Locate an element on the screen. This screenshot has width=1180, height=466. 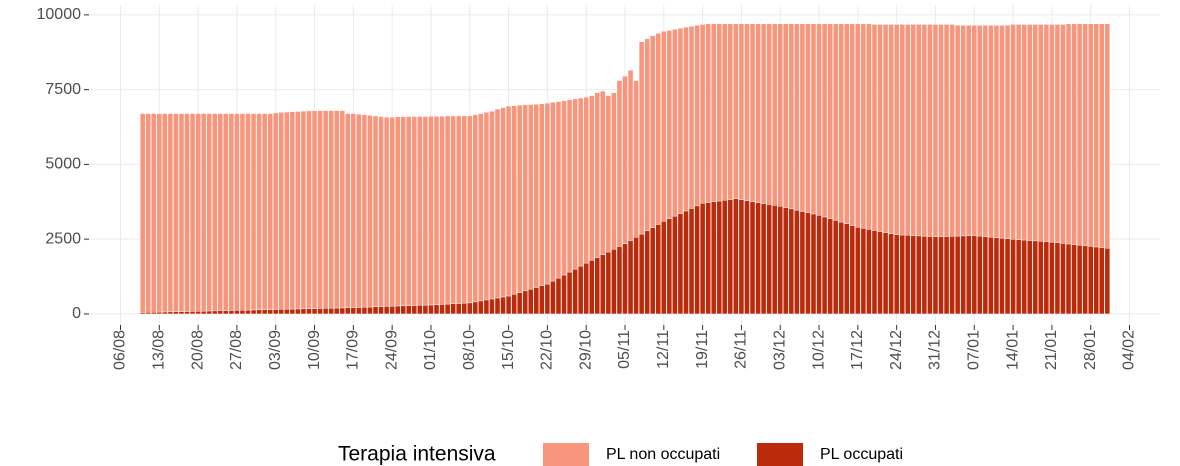
x-tick-label: 03/12 is located at coordinates (779, 350).